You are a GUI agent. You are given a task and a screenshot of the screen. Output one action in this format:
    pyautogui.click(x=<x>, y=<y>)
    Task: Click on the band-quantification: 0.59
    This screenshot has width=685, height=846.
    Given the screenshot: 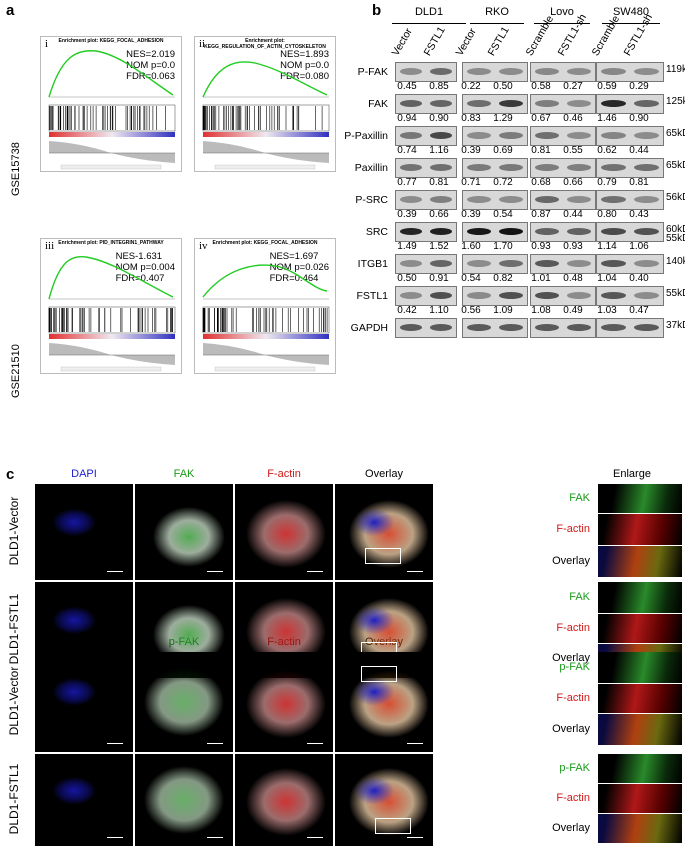 What is the action you would take?
    pyautogui.click(x=607, y=86)
    